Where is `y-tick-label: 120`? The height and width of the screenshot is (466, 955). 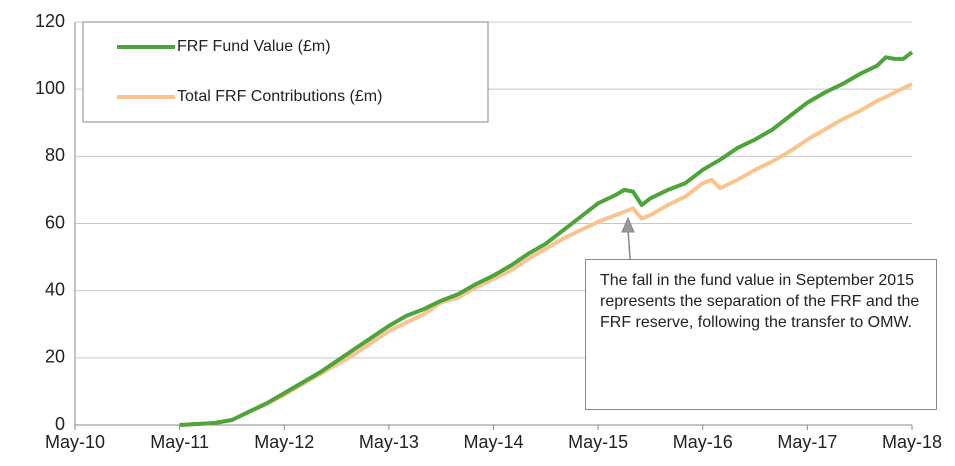 y-tick-label: 120 is located at coordinates (50, 21).